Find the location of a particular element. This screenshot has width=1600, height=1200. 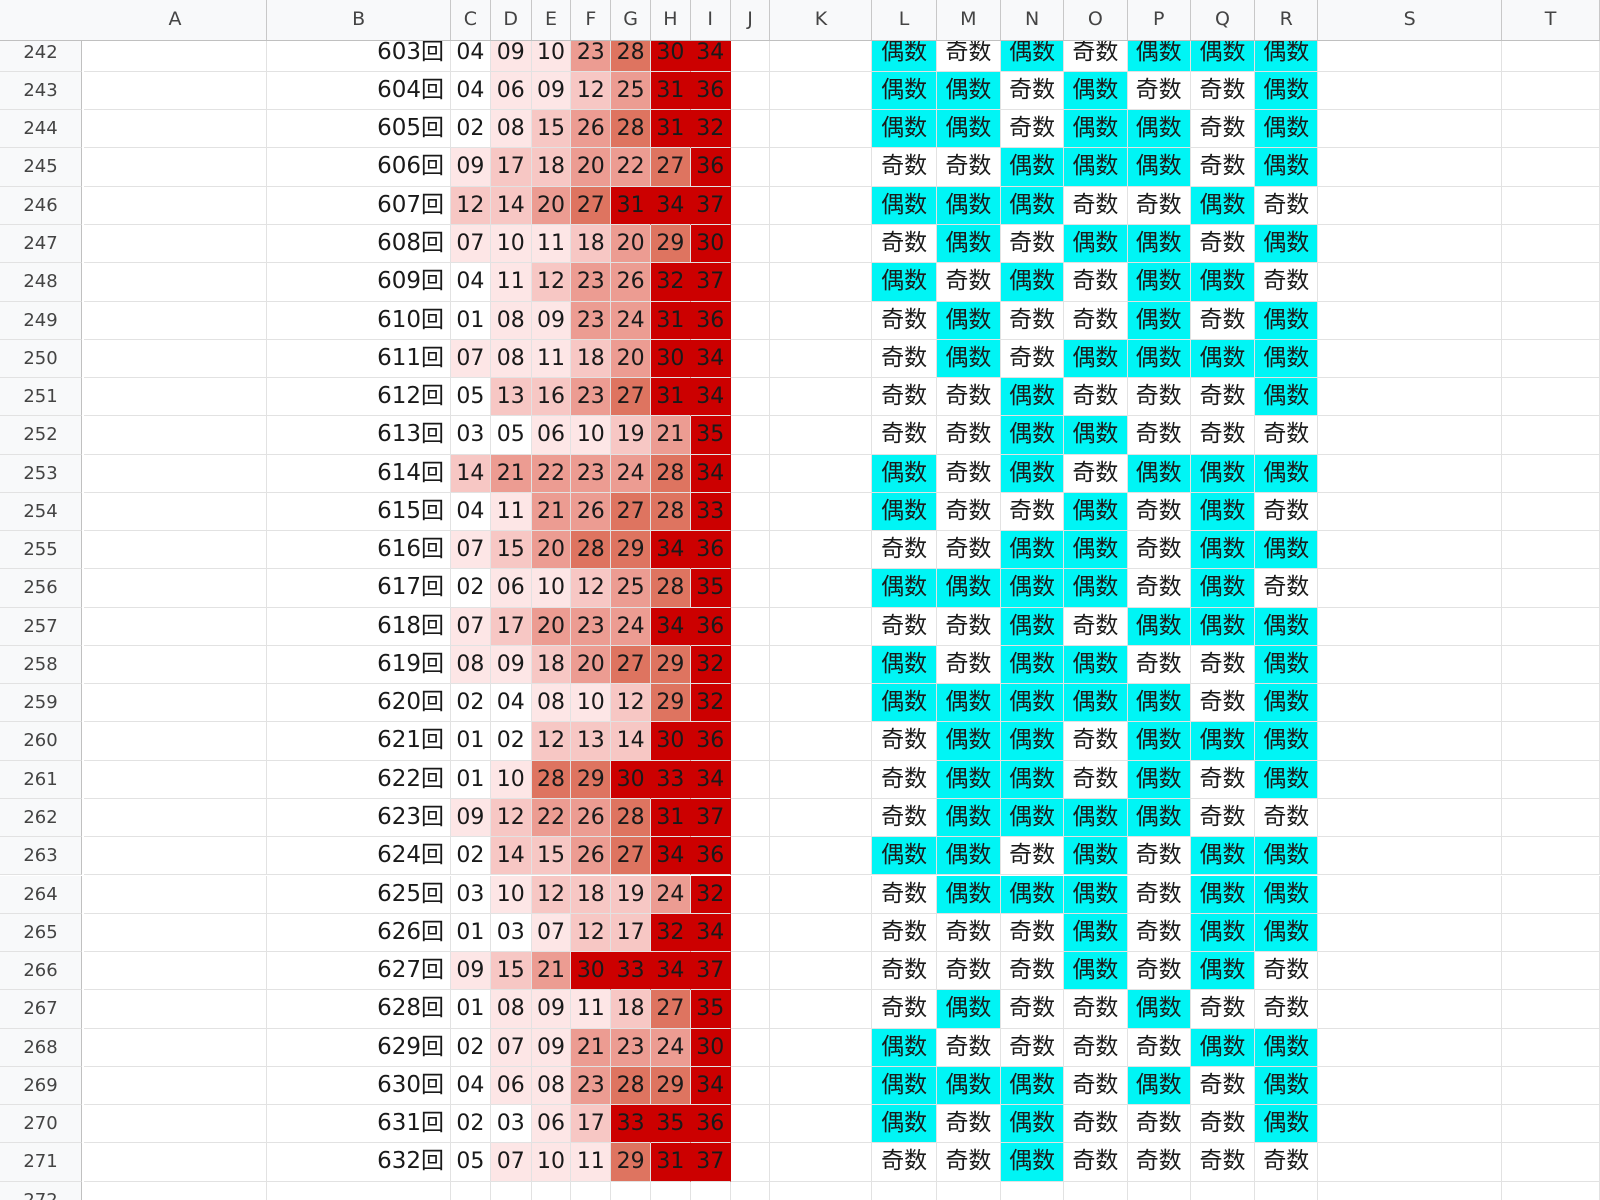

cell-m: 奇数 is located at coordinates (969, 435).